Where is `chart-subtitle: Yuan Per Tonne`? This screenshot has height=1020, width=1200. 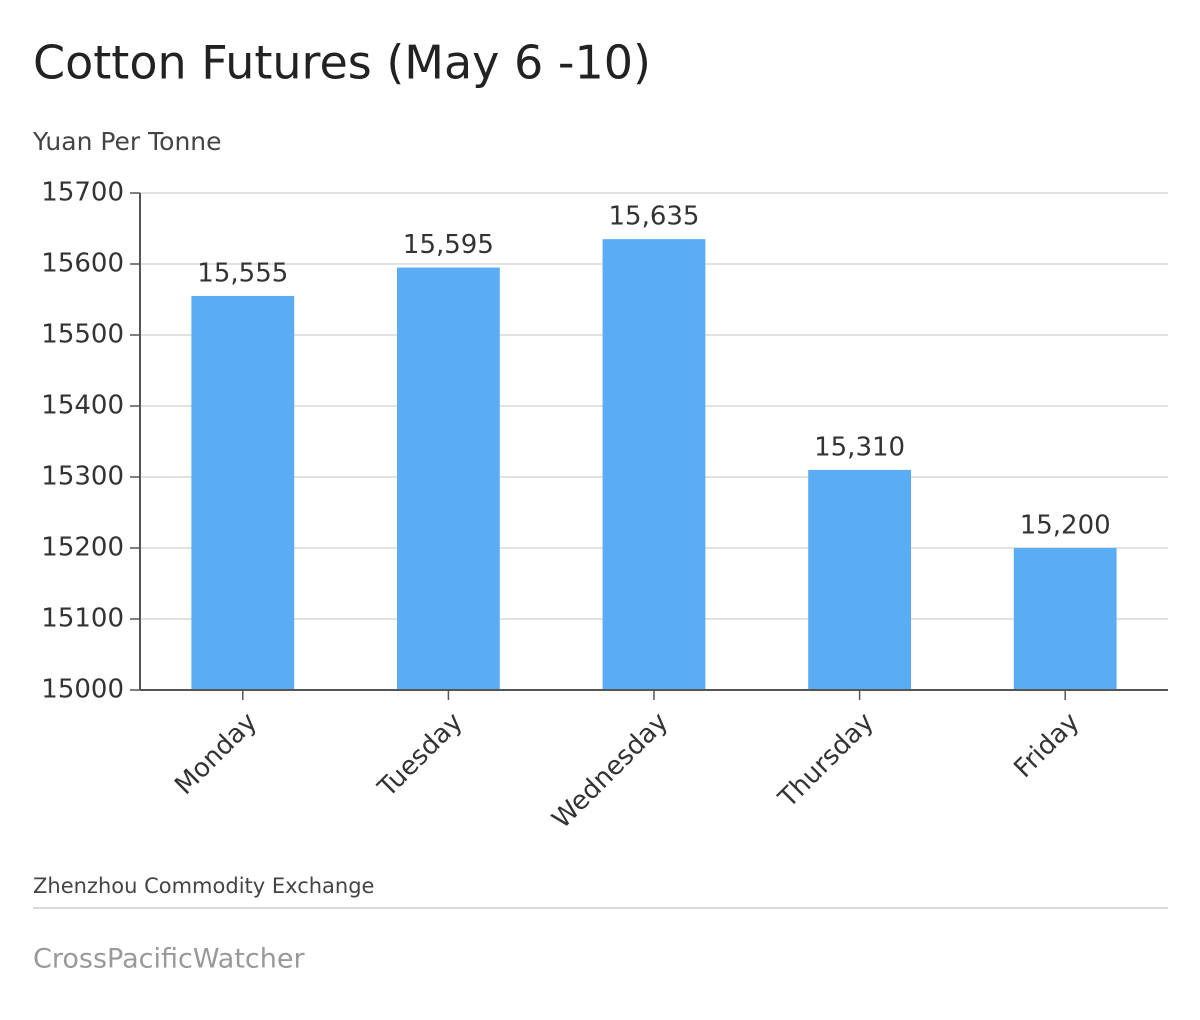 chart-subtitle: Yuan Per Tonne is located at coordinates (127, 141).